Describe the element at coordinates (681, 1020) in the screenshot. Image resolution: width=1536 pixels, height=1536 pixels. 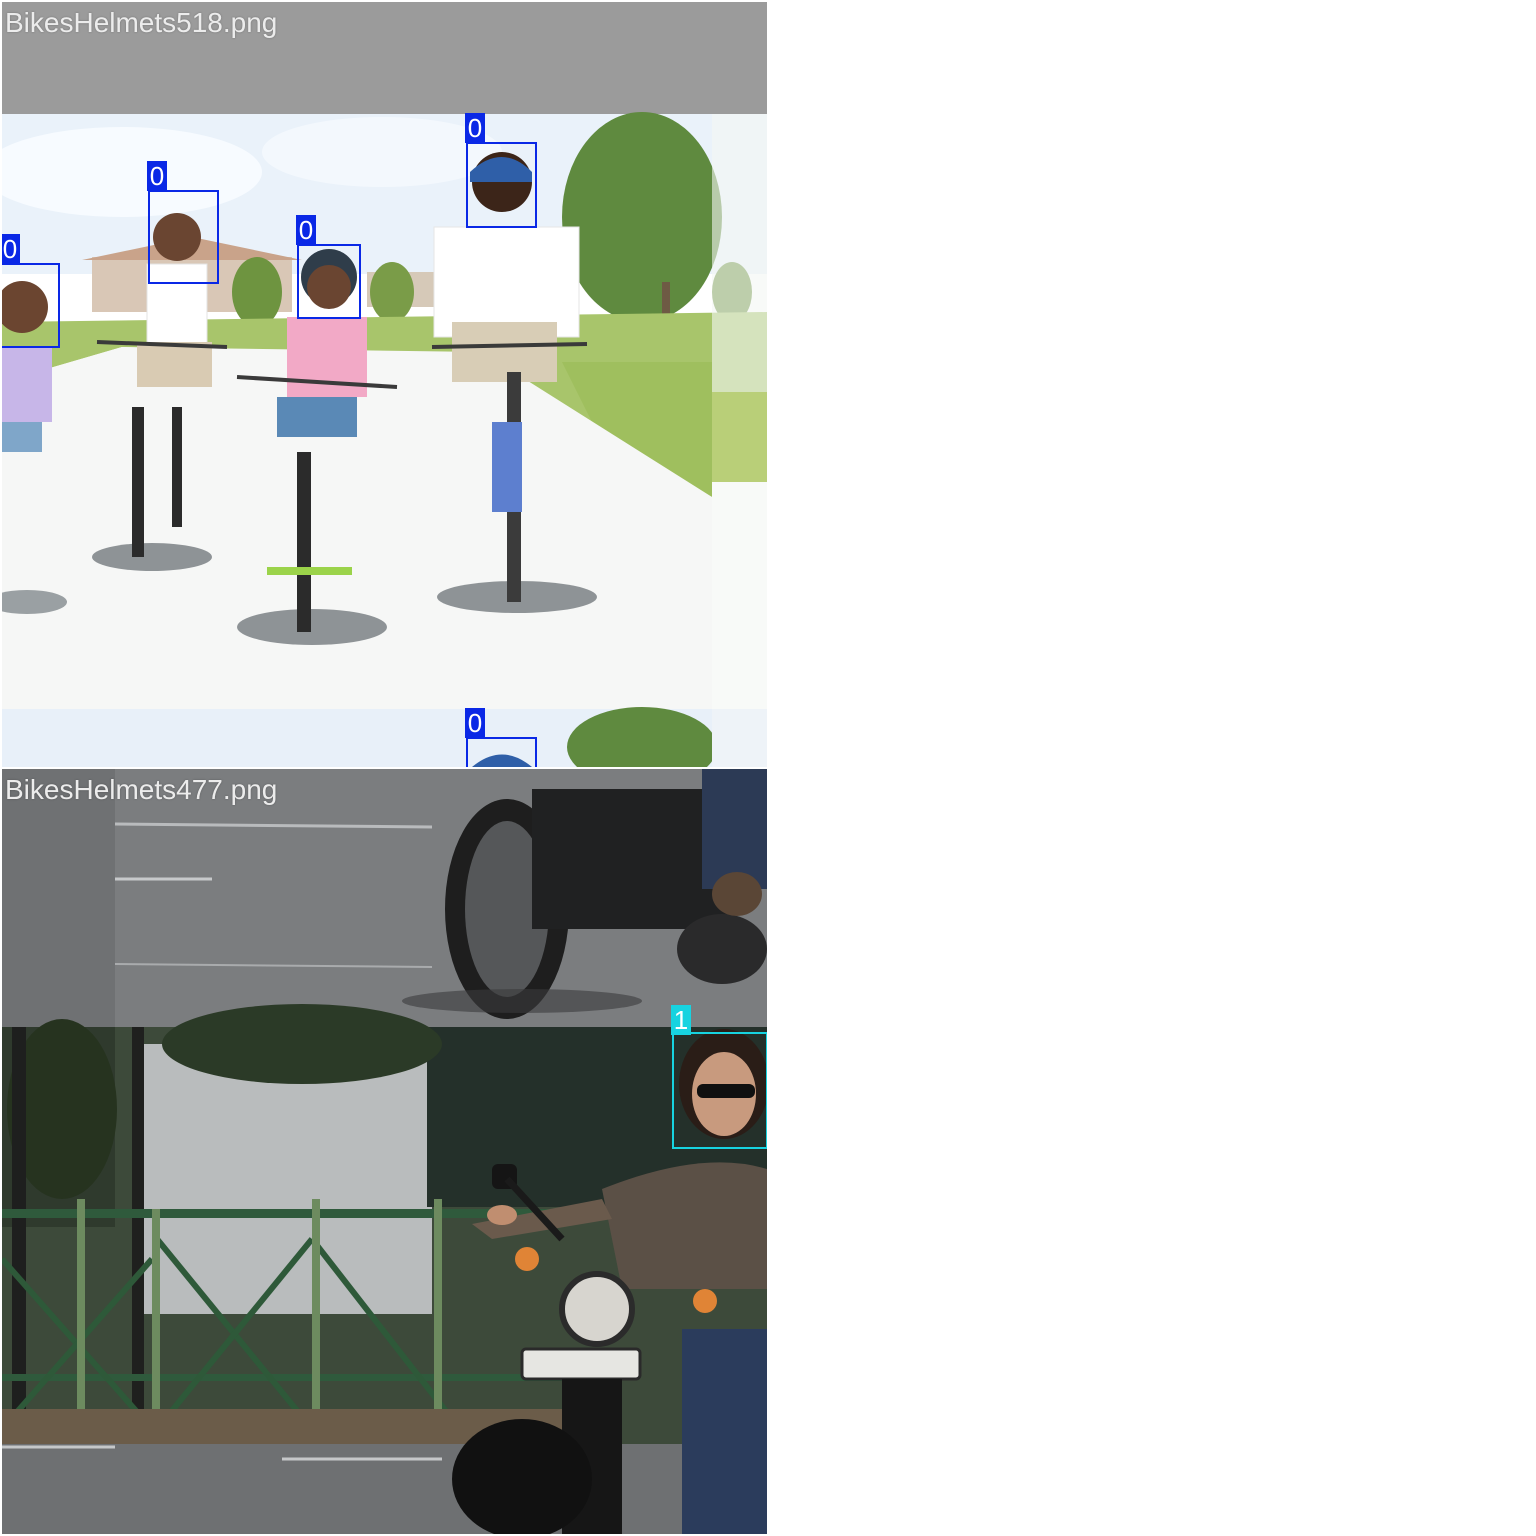
I see `detection-label: 1` at that location.